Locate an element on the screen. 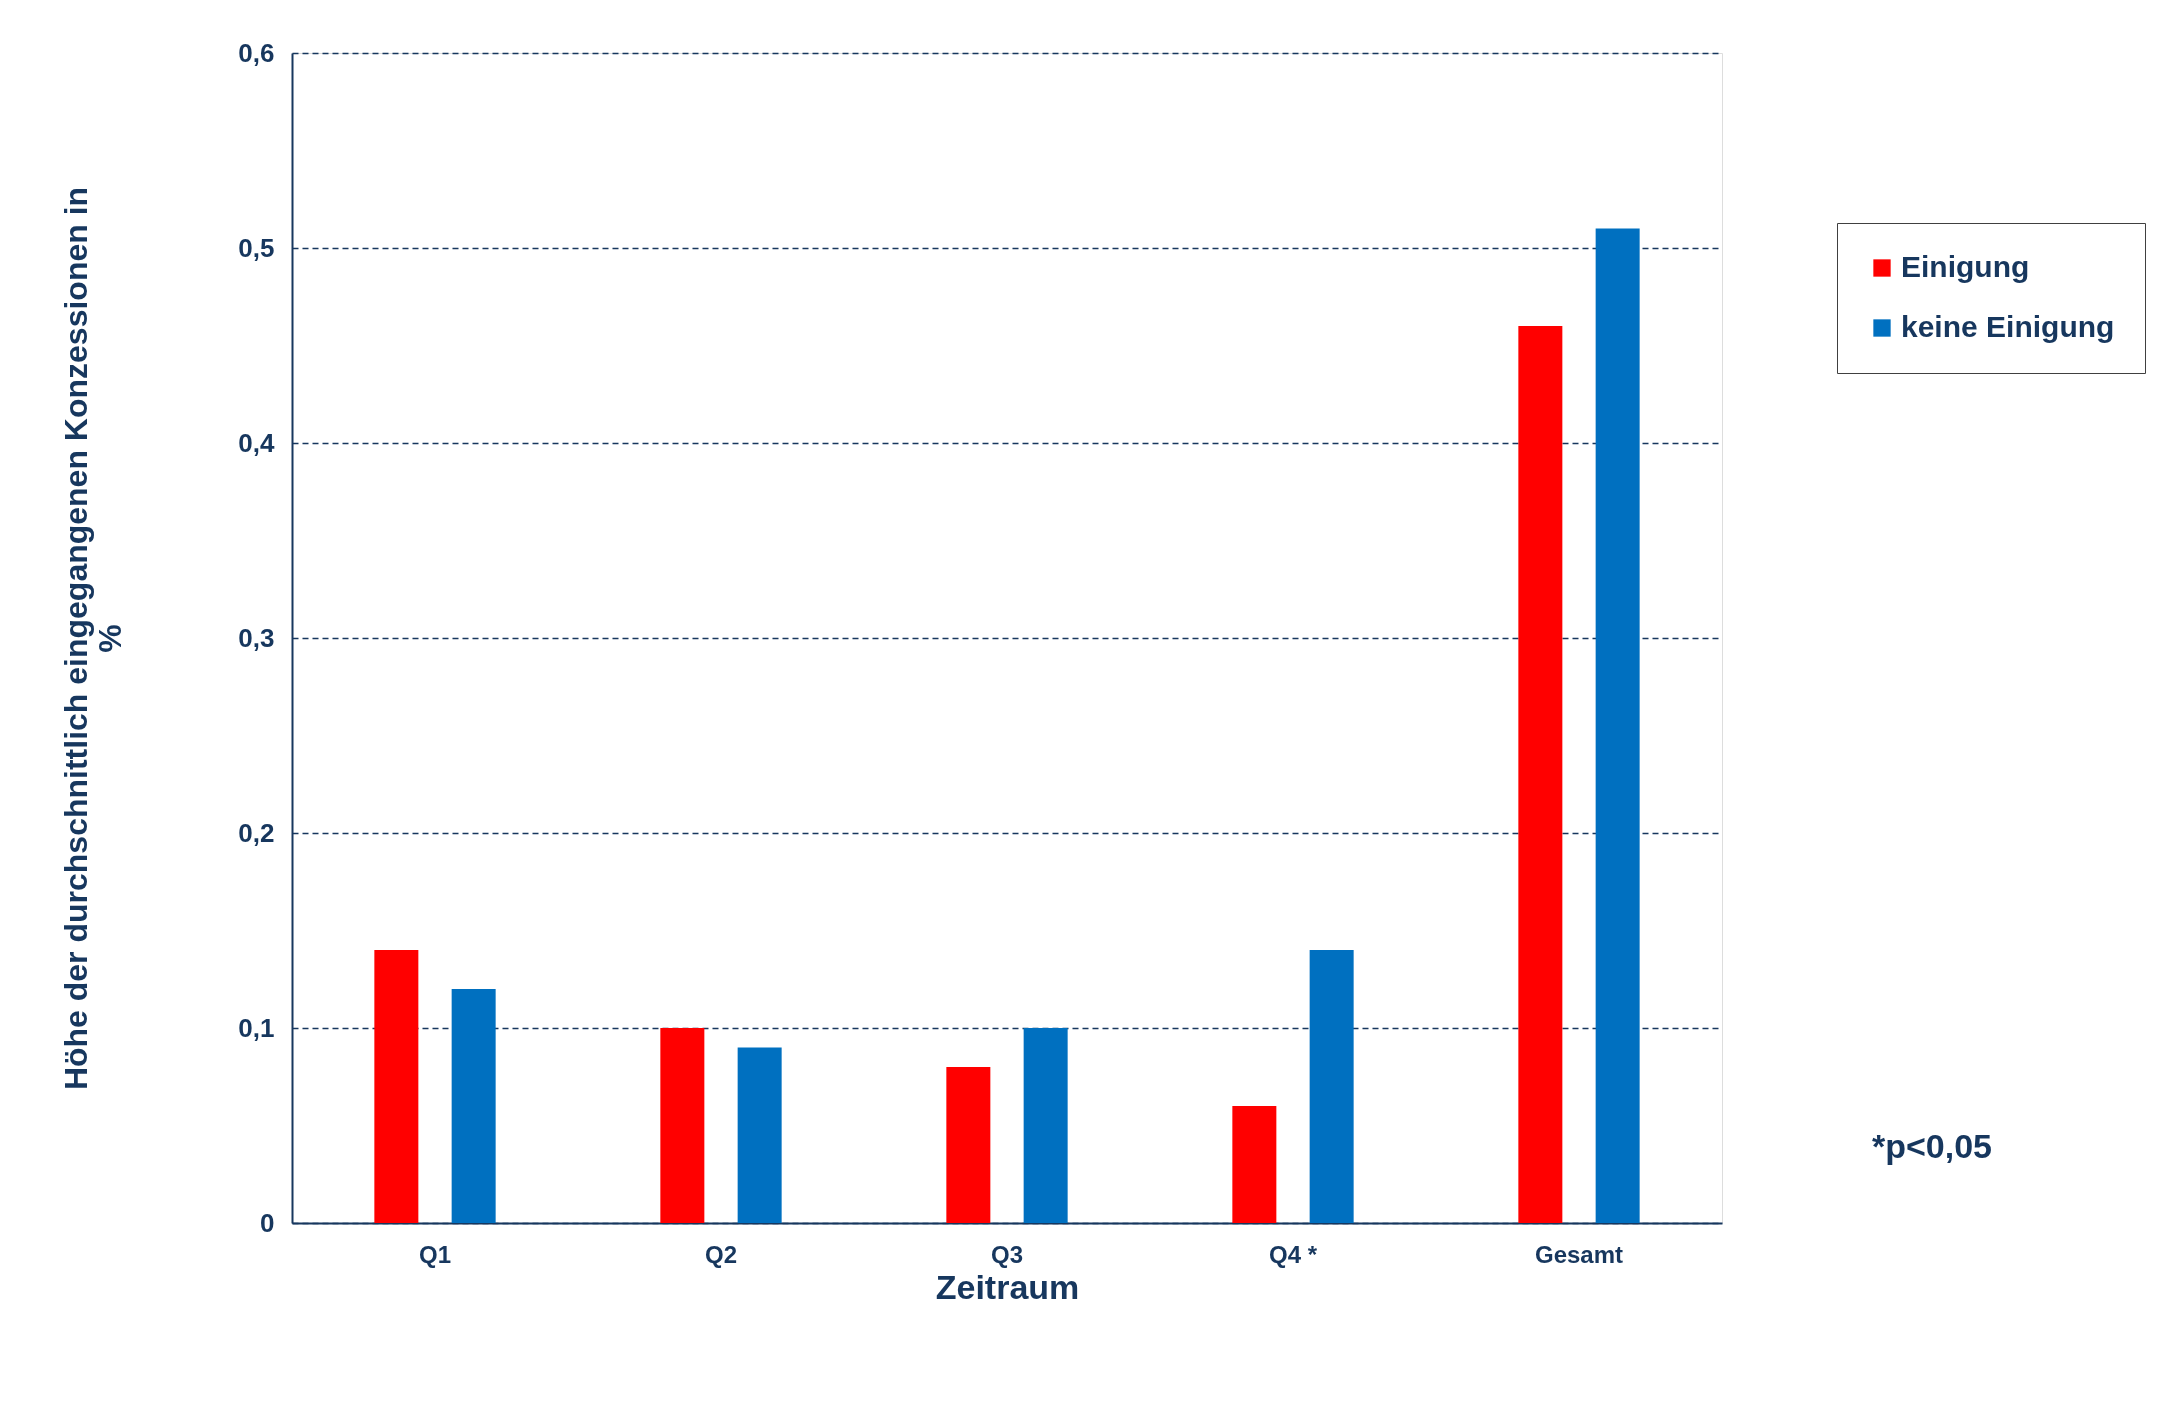  x-tick-label: Q2 is located at coordinates (721, 1254).